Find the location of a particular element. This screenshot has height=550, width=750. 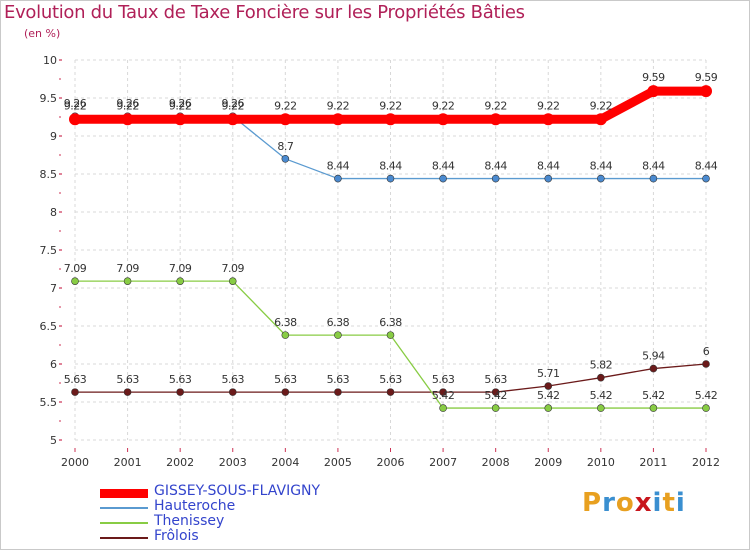

y-tick-label: 6 is located at coordinates (53, 364).